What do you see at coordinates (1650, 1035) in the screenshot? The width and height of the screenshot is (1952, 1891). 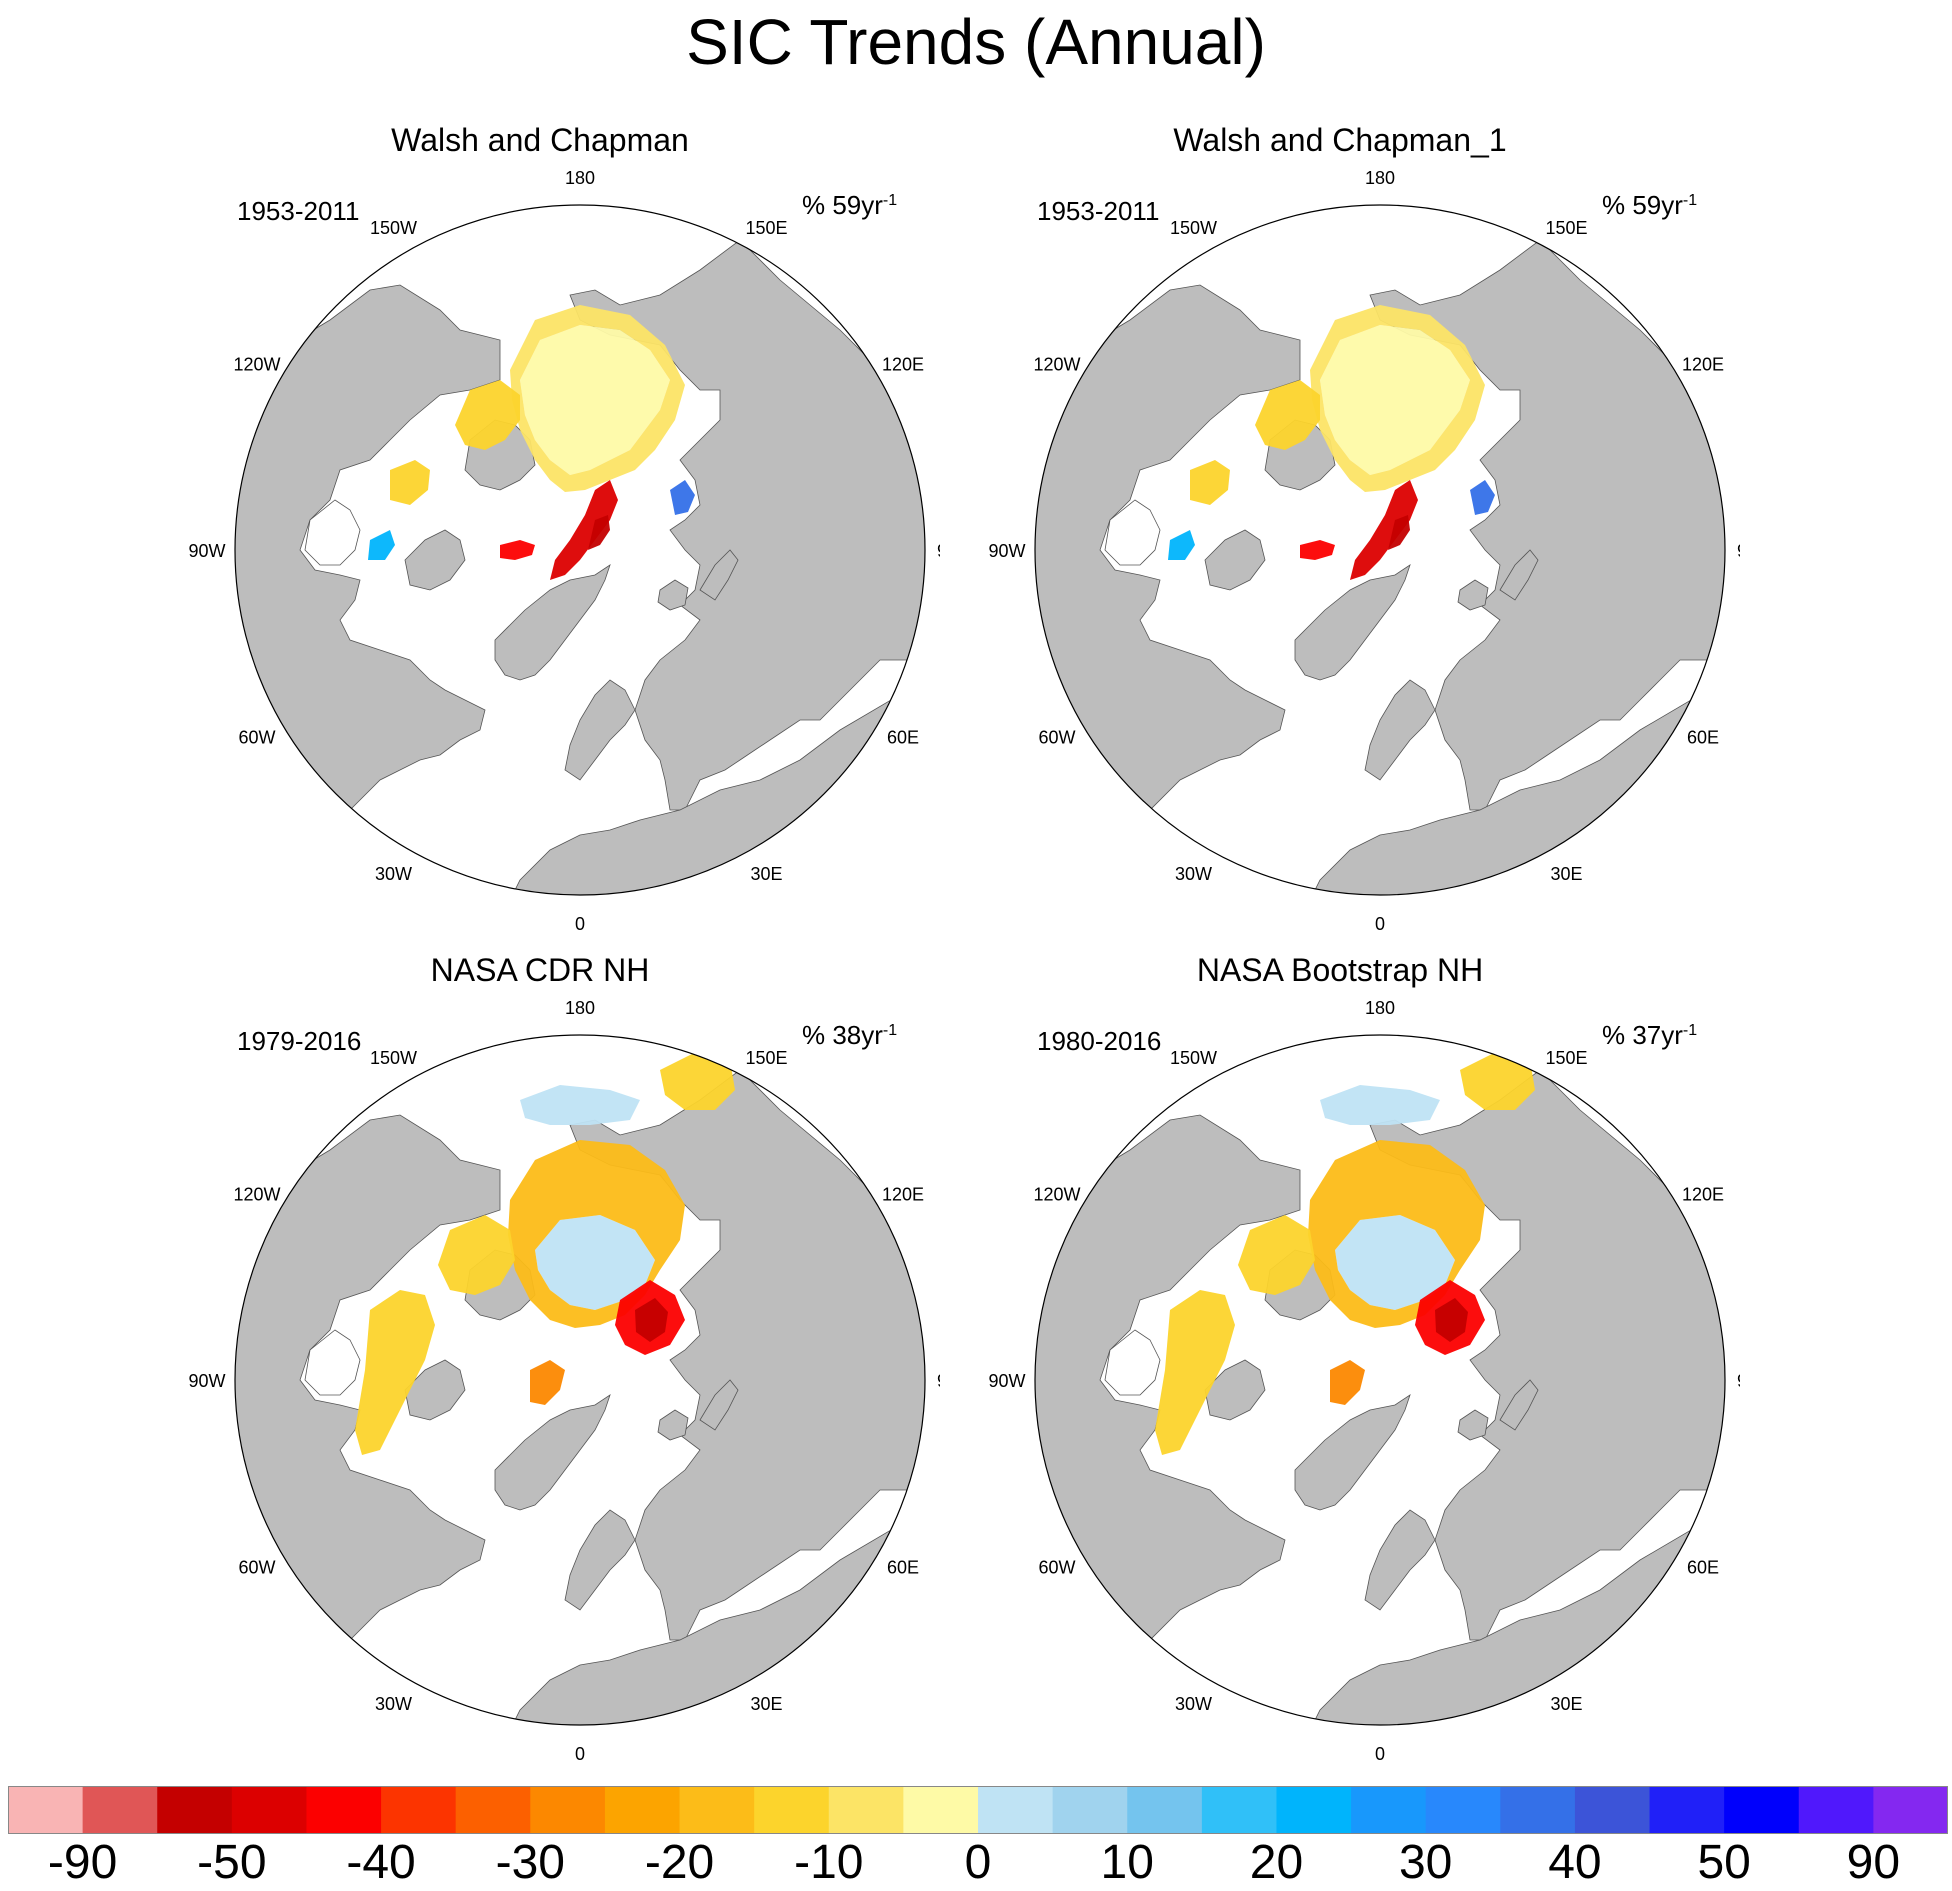 I see `units-label: % 37yr-1` at bounding box center [1650, 1035].